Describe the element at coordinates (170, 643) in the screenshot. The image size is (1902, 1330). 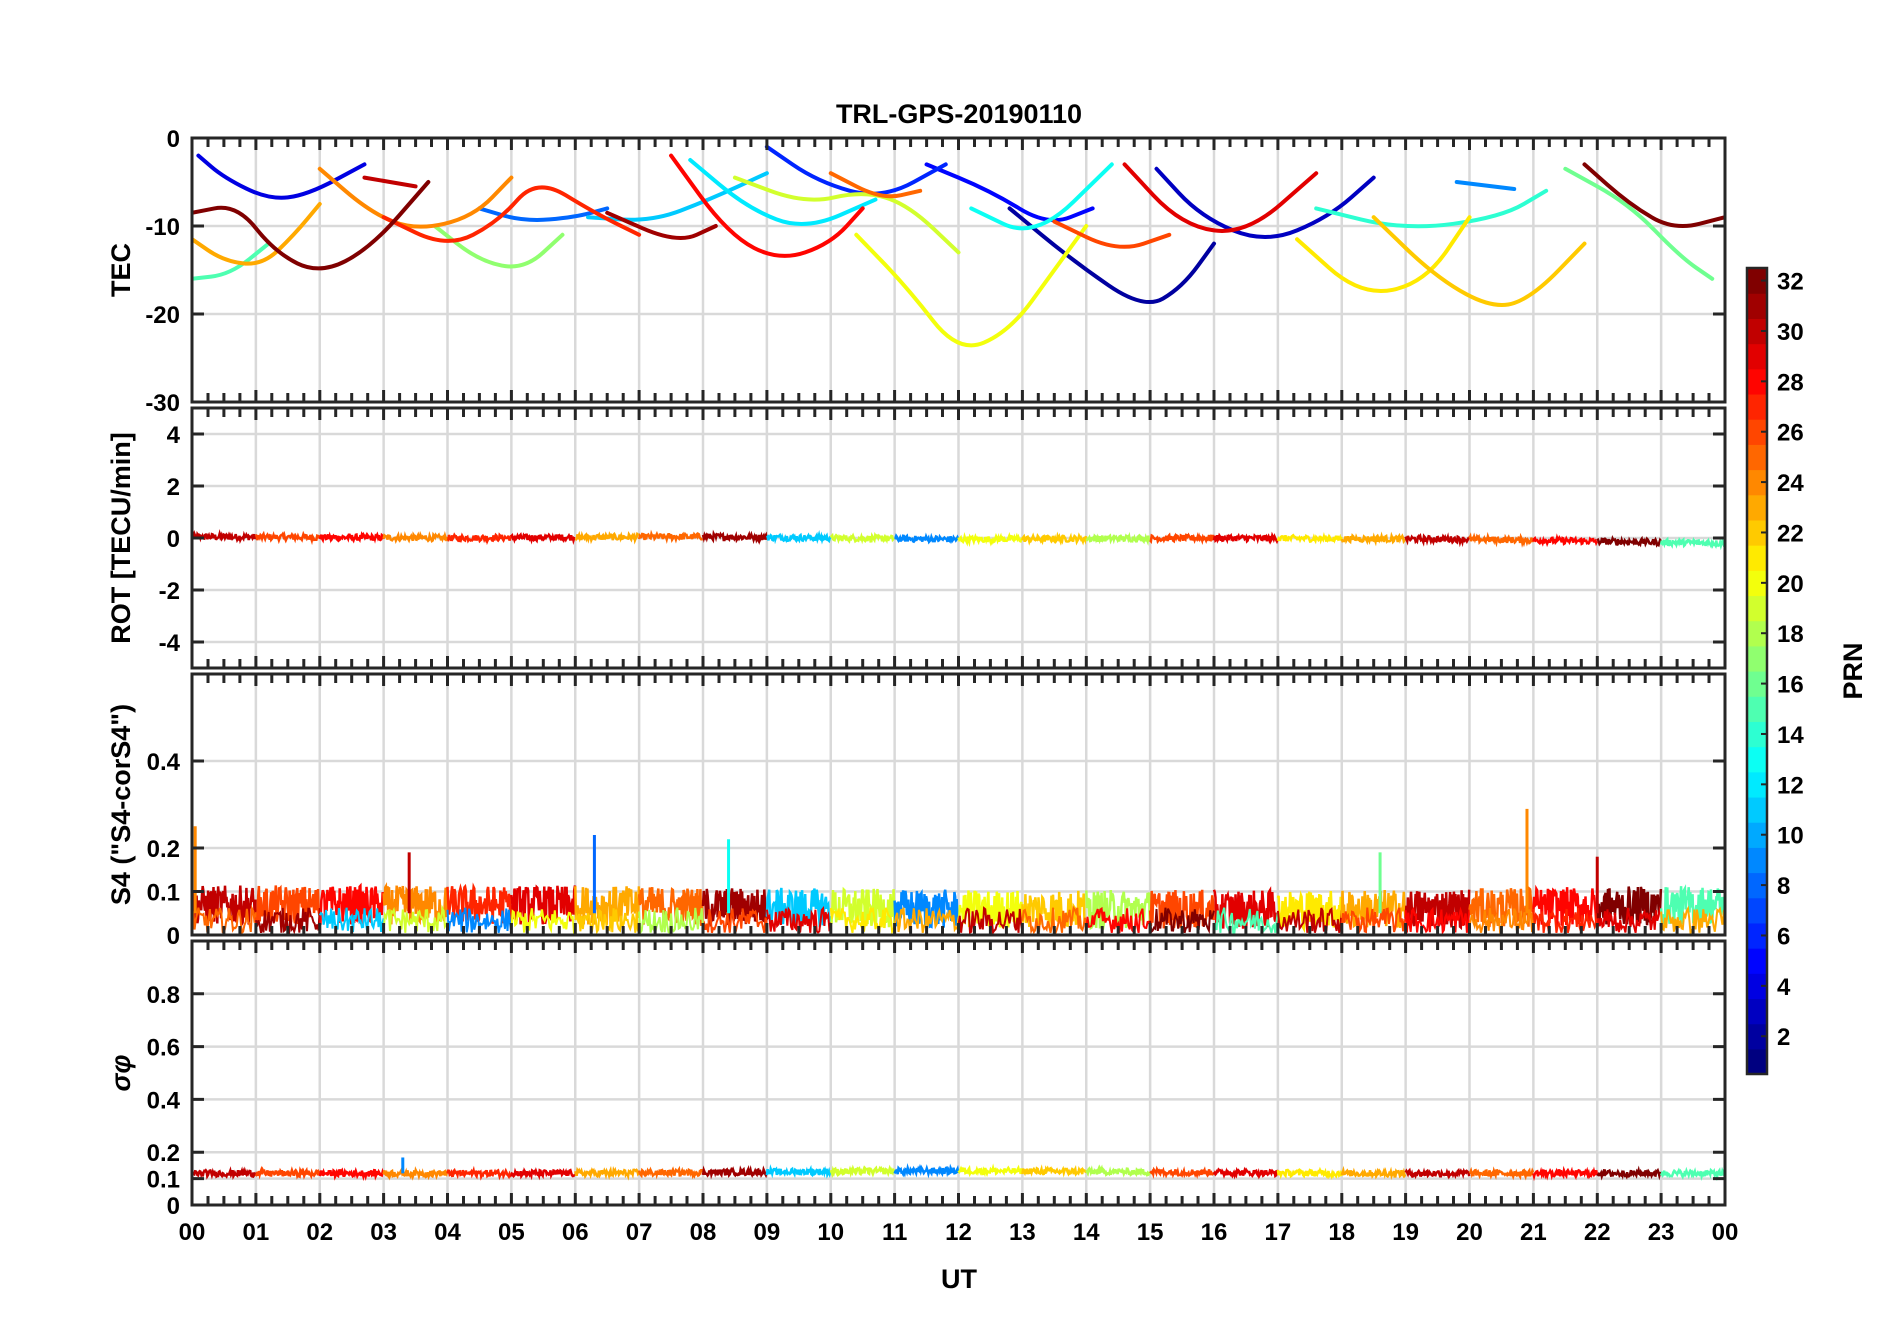
I see `y-tick-label: -4` at that location.